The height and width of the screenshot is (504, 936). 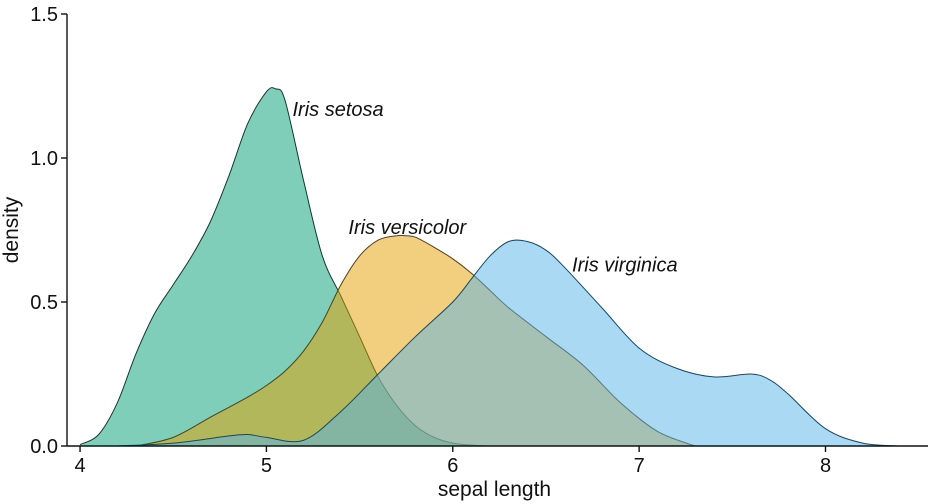 I want to click on y-tick-label: 0.0, so click(x=44, y=447).